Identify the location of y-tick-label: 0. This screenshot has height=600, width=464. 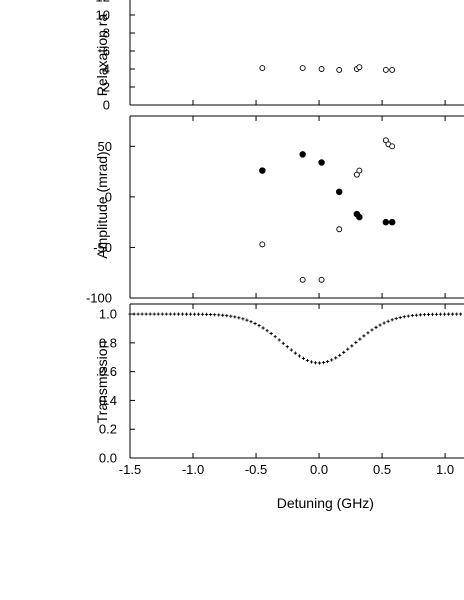
(106, 105).